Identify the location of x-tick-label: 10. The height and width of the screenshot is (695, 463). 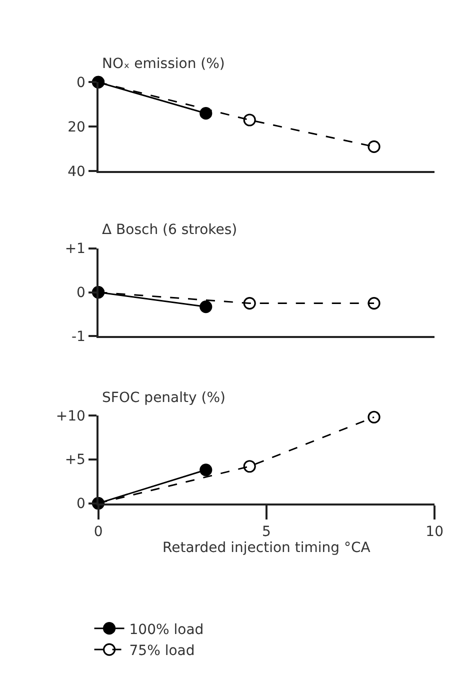
(435, 532).